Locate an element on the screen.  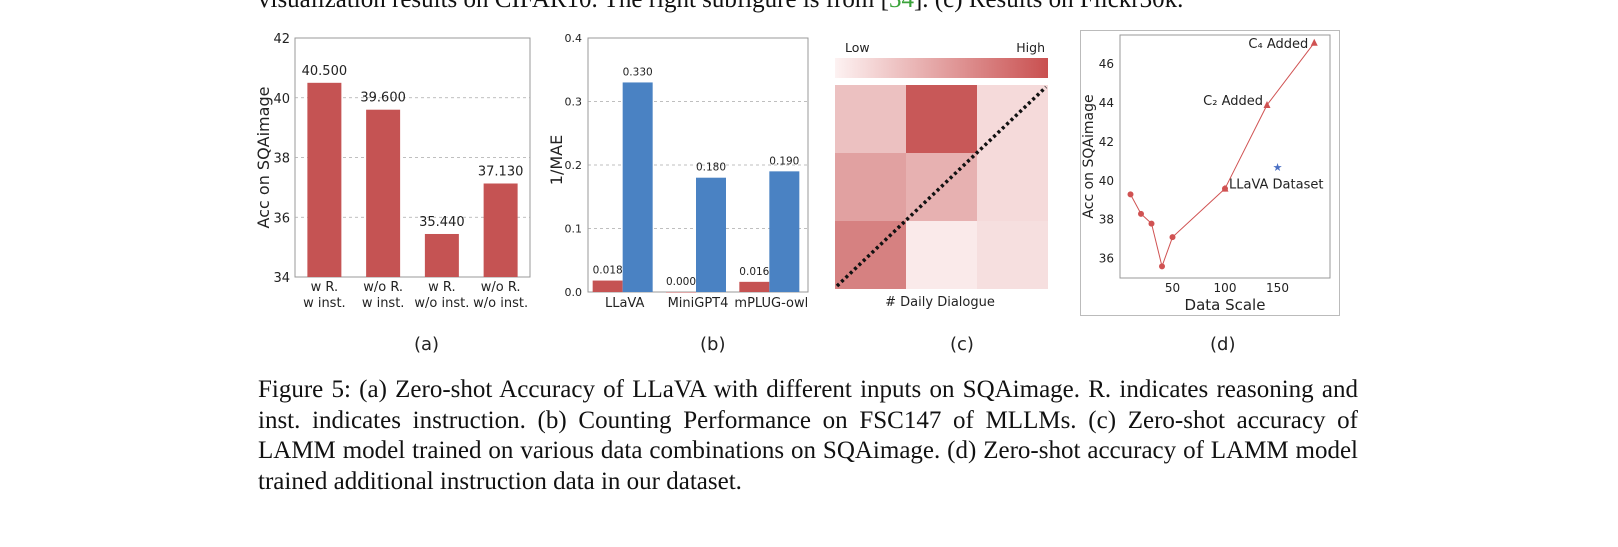
annotation-label: LLaVA Dataset is located at coordinates (1276, 185).